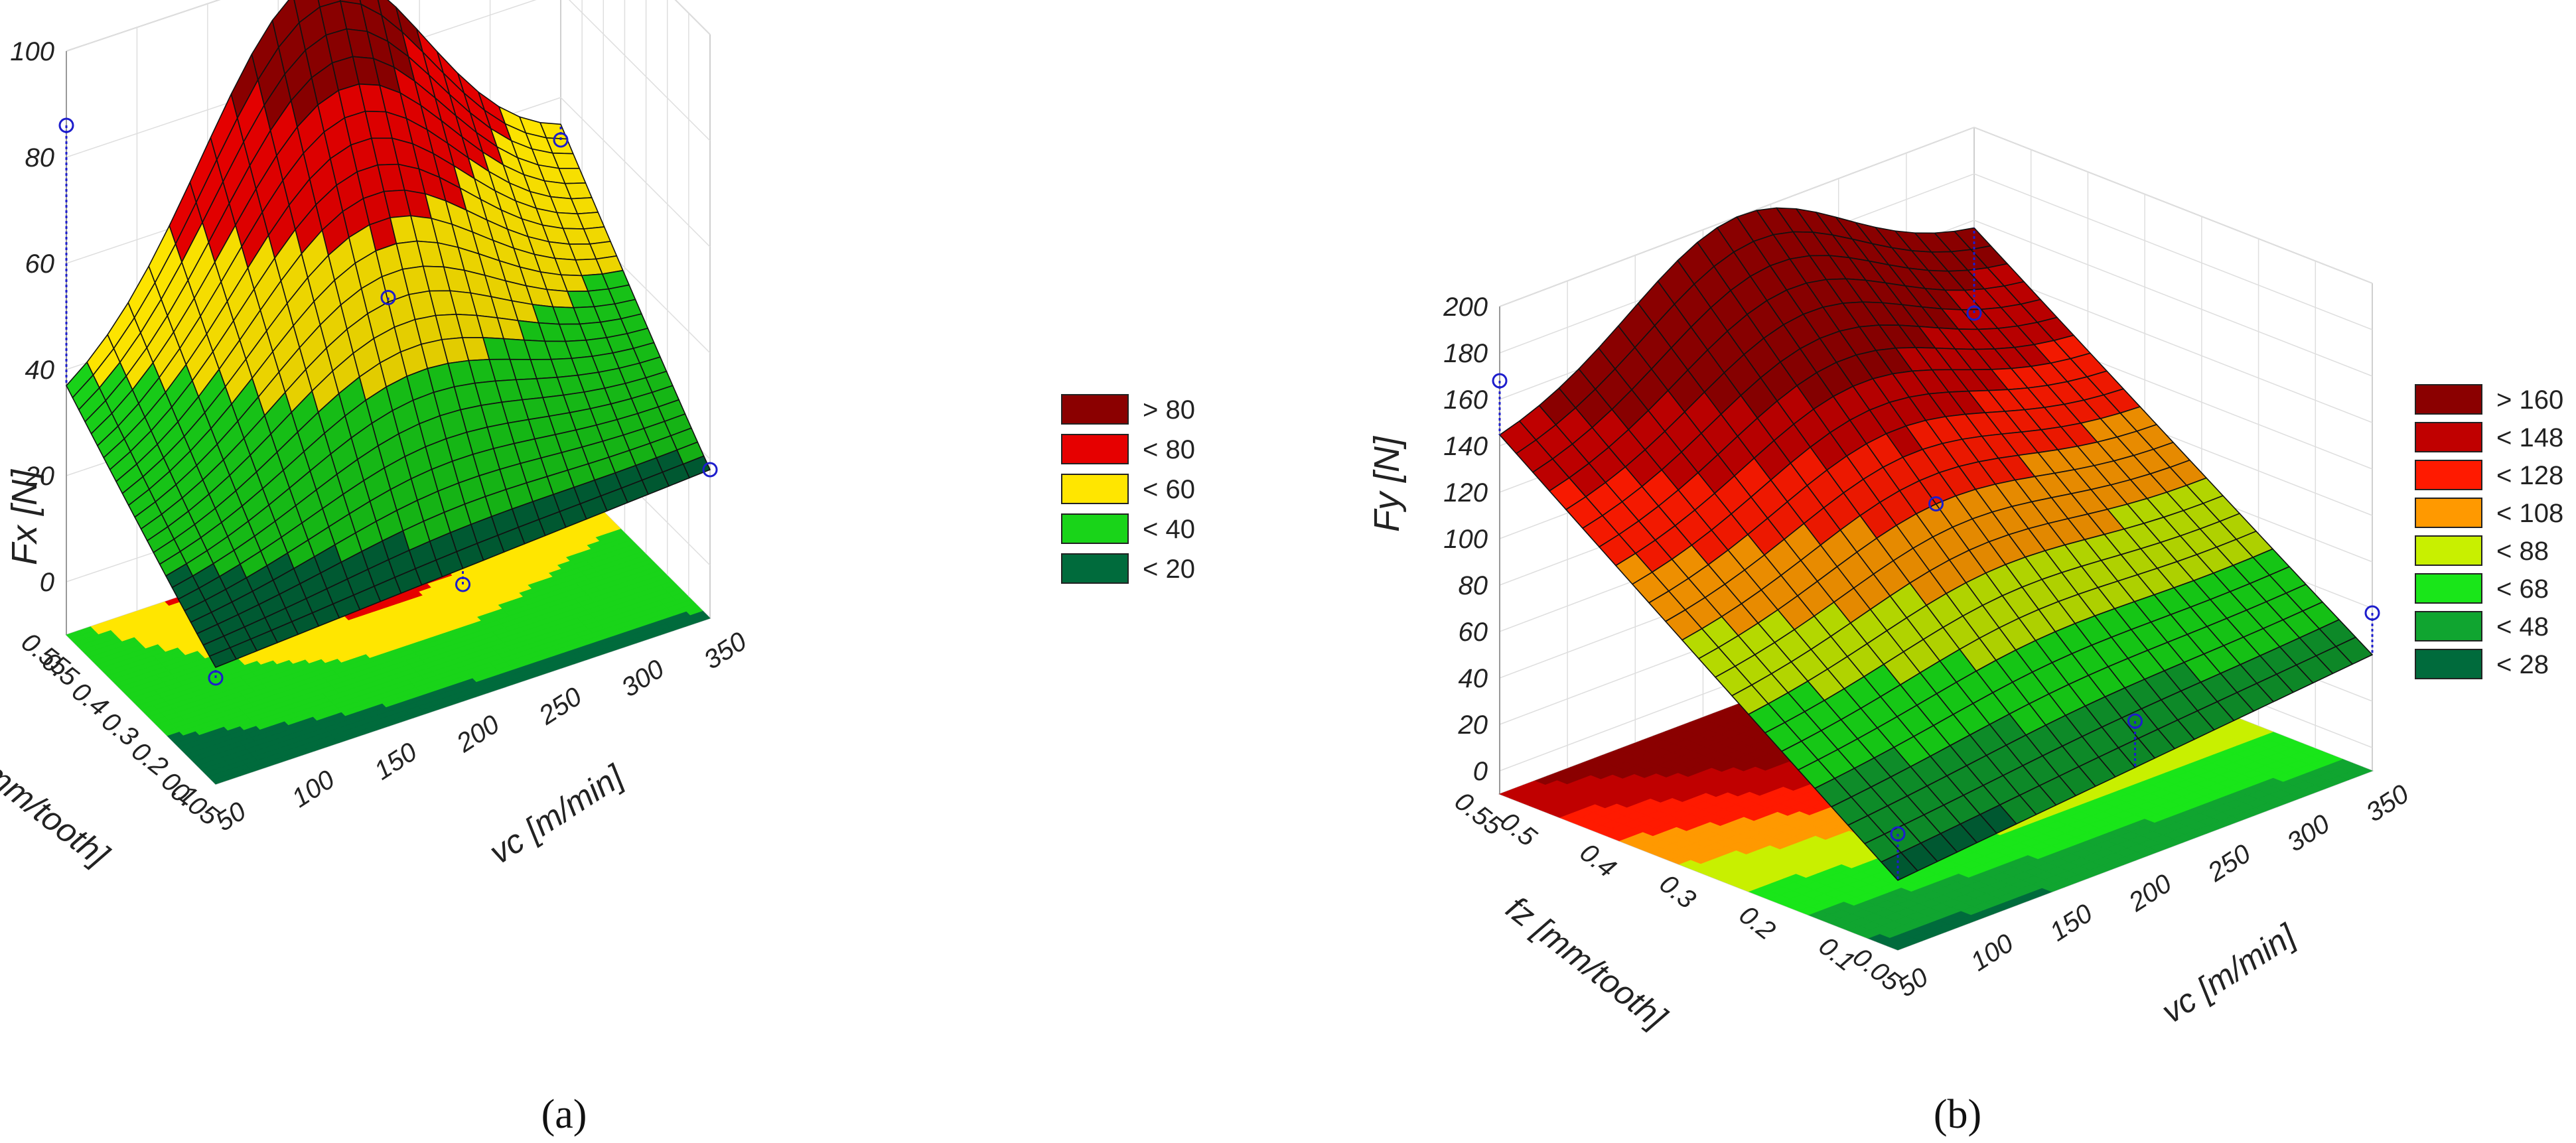 Image resolution: width=2576 pixels, height=1143 pixels. I want to click on y-tick-label: 0.3, so click(1678, 892).